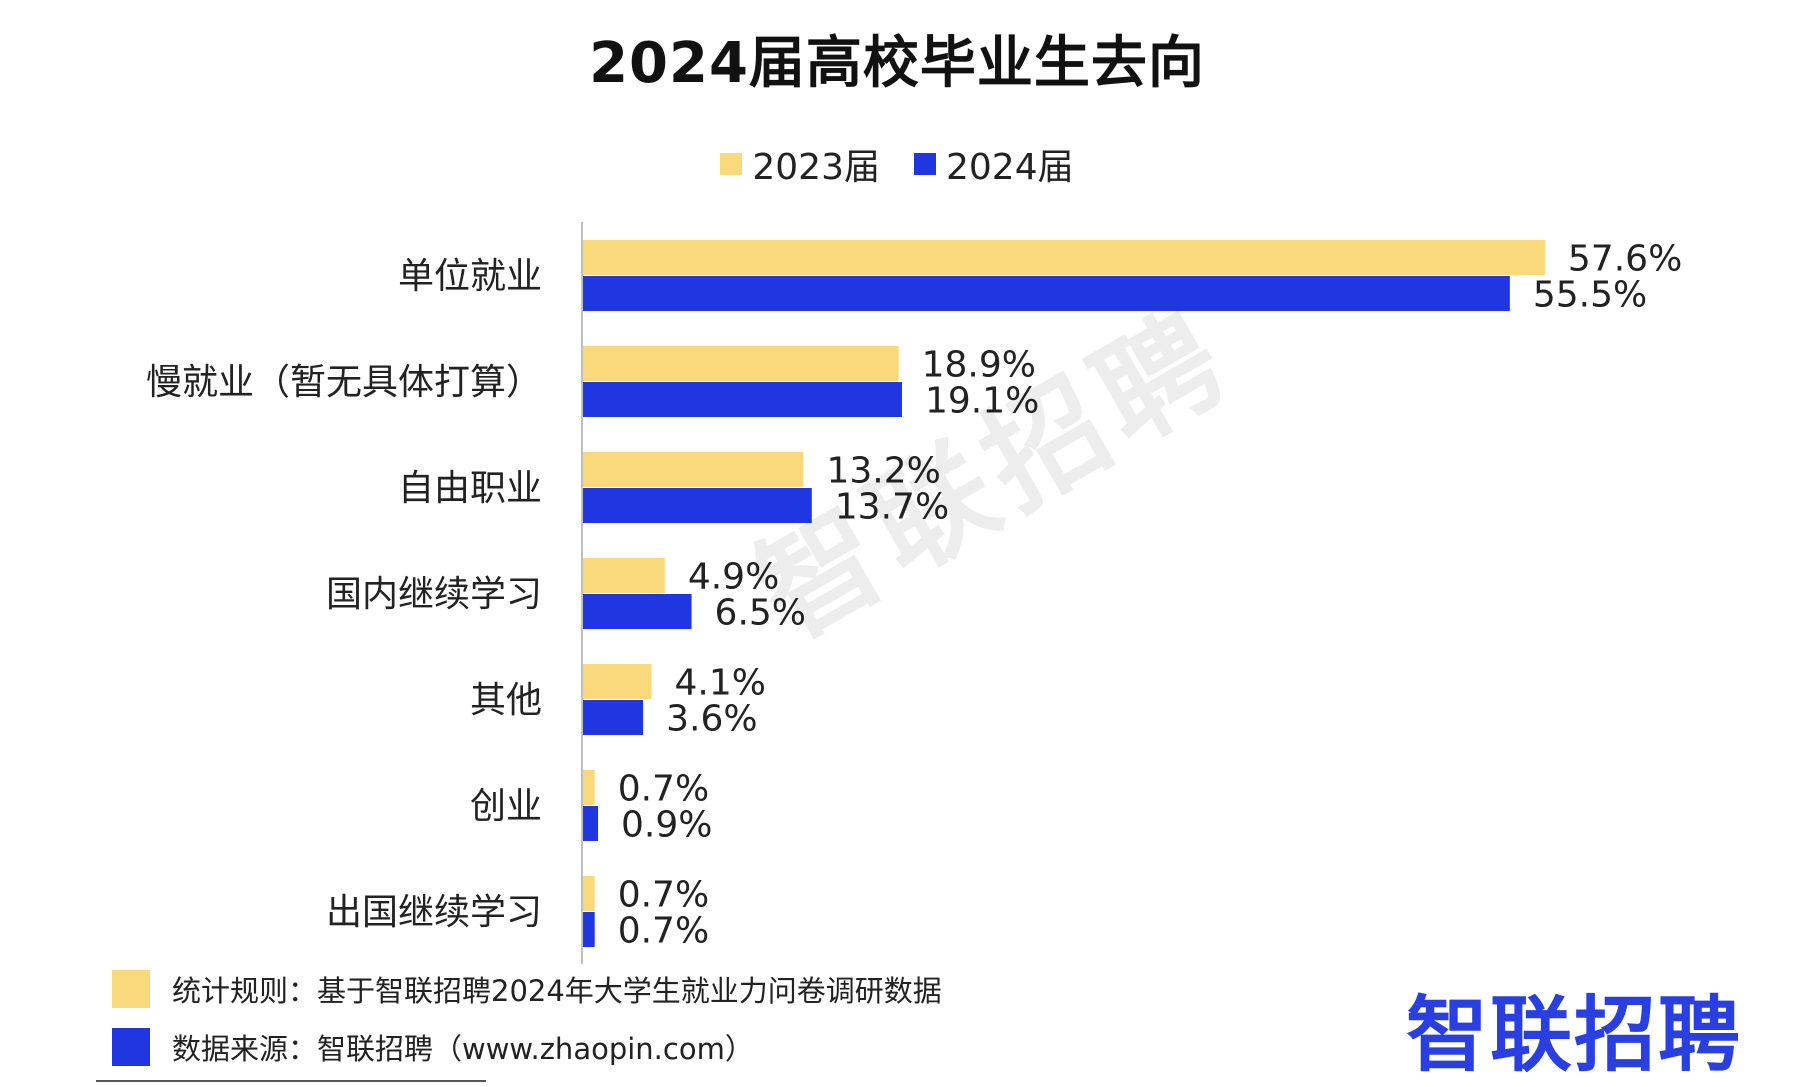 The width and height of the screenshot is (1794, 1087). Describe the element at coordinates (291, 1081) in the screenshot. I see `bottom-divider` at that location.